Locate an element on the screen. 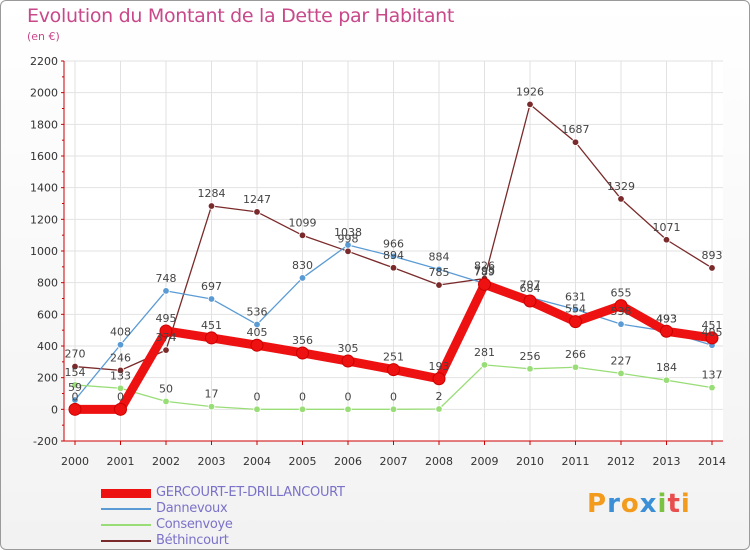 The height and width of the screenshot is (550, 750). legend-label: Béthincourt is located at coordinates (192, 540).